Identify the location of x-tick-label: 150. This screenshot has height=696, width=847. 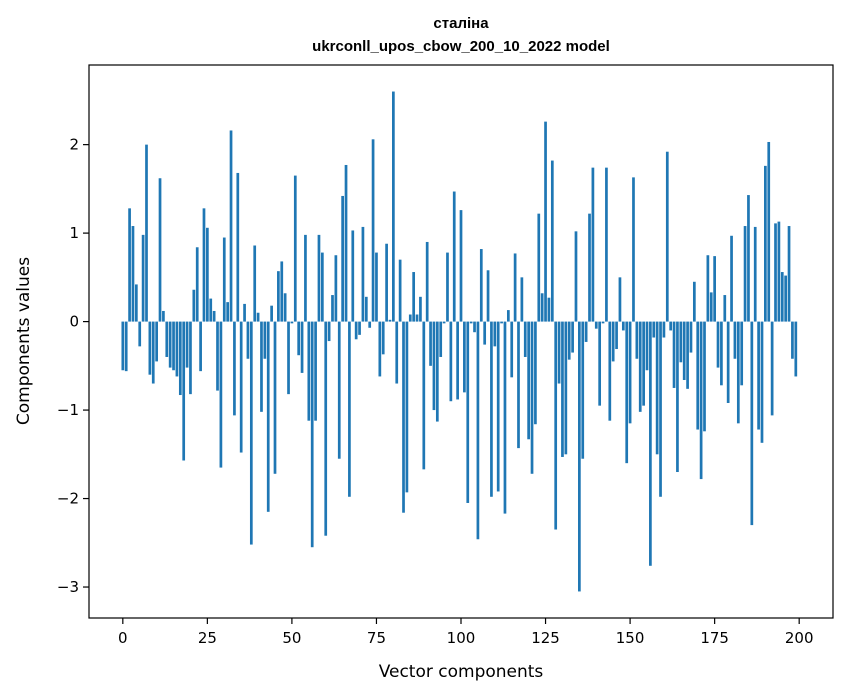
(630, 638).